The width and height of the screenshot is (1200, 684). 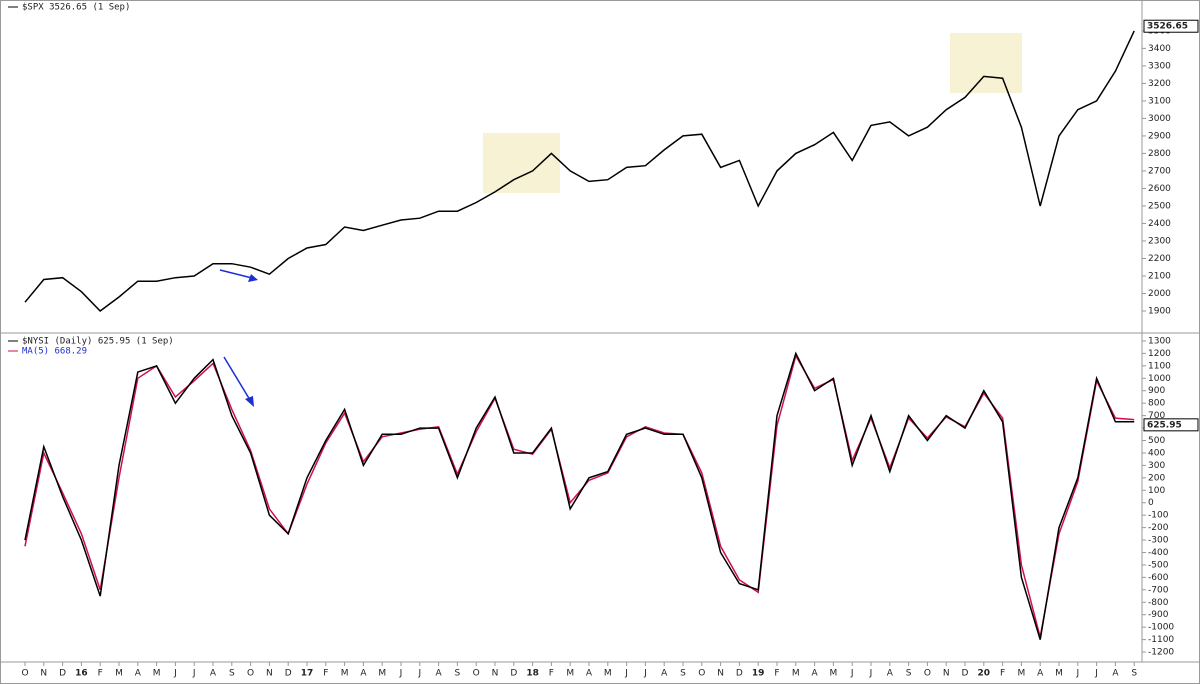 I want to click on y-tick-label: 700, so click(x=1156, y=416).